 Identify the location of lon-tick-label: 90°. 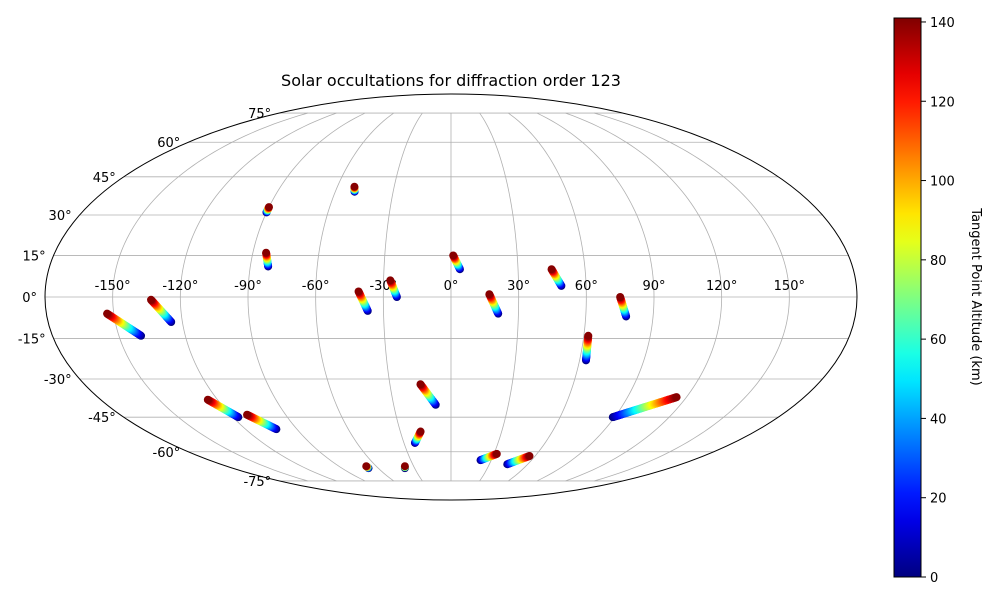
(653, 286).